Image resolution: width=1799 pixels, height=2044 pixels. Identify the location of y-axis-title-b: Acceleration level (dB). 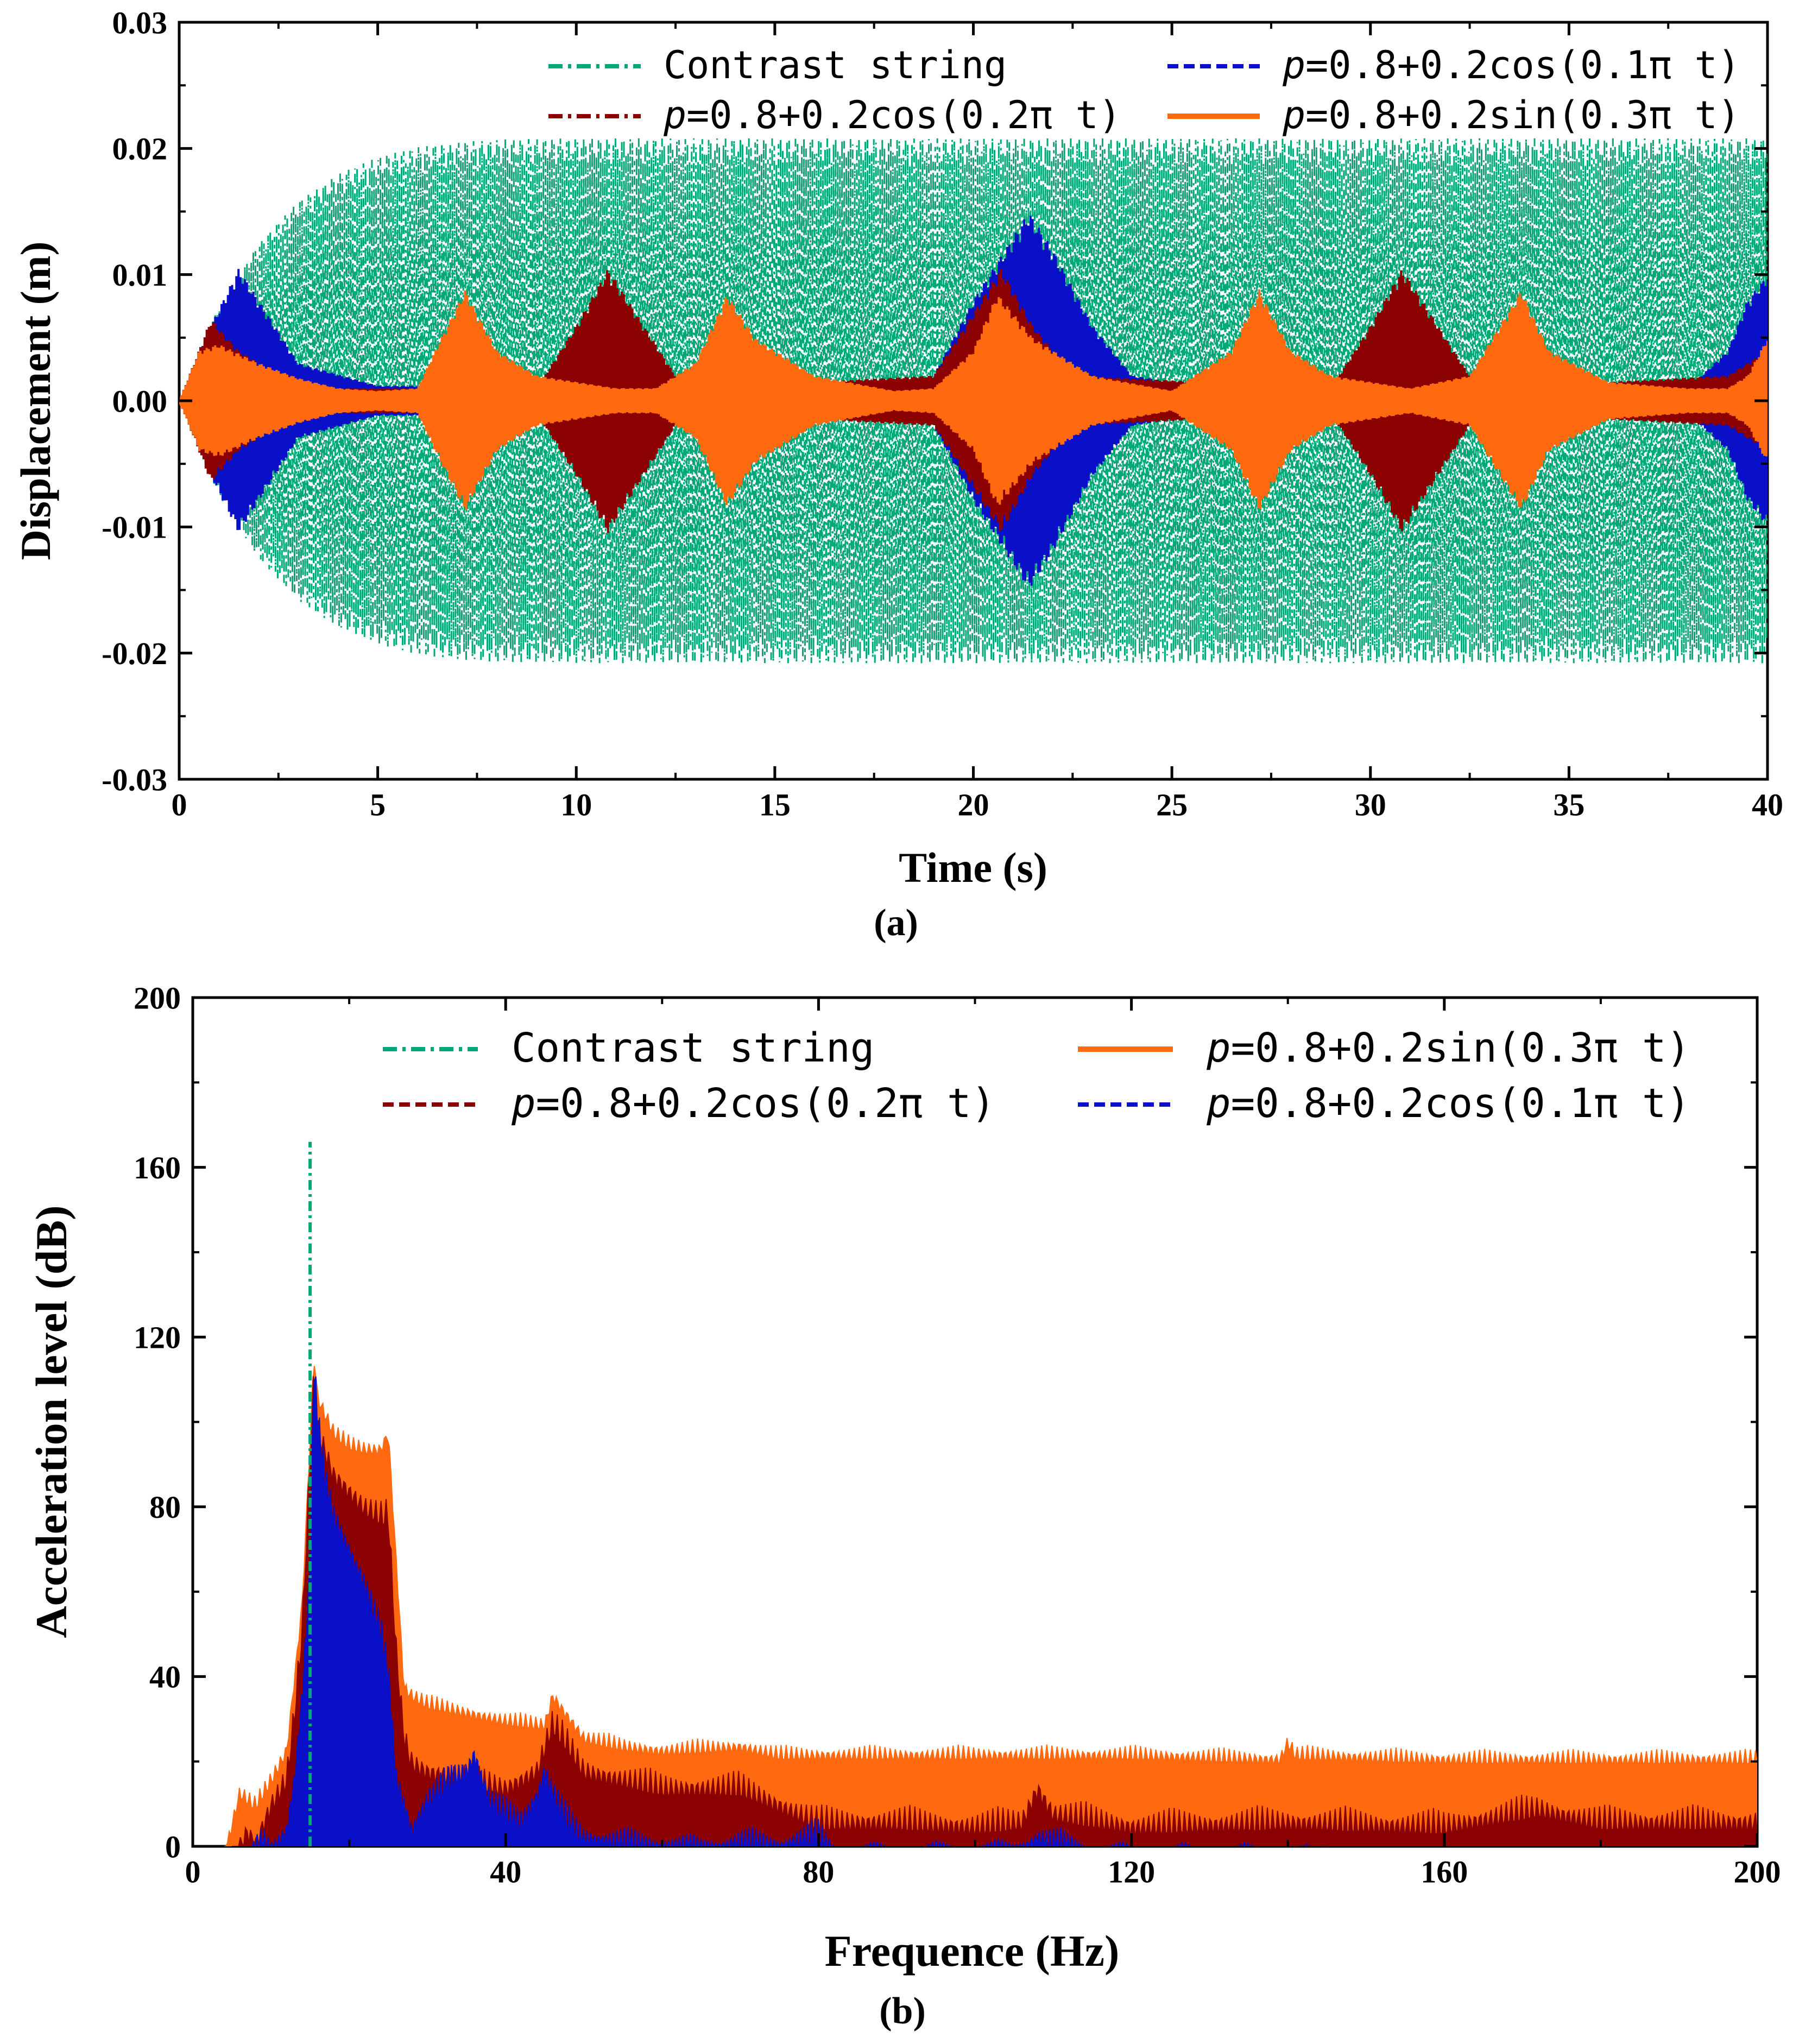
(51, 1422).